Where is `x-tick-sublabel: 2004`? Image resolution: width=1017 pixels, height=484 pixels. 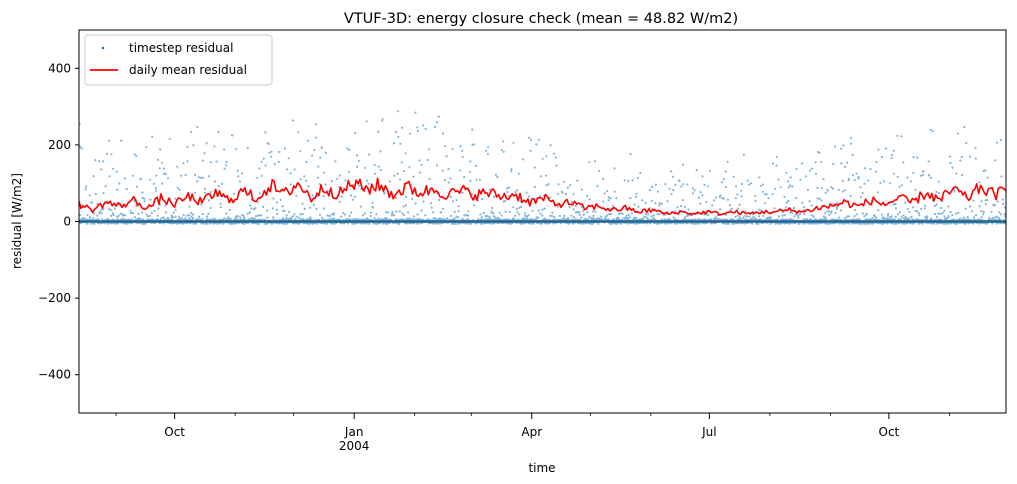 x-tick-sublabel: 2004 is located at coordinates (354, 446).